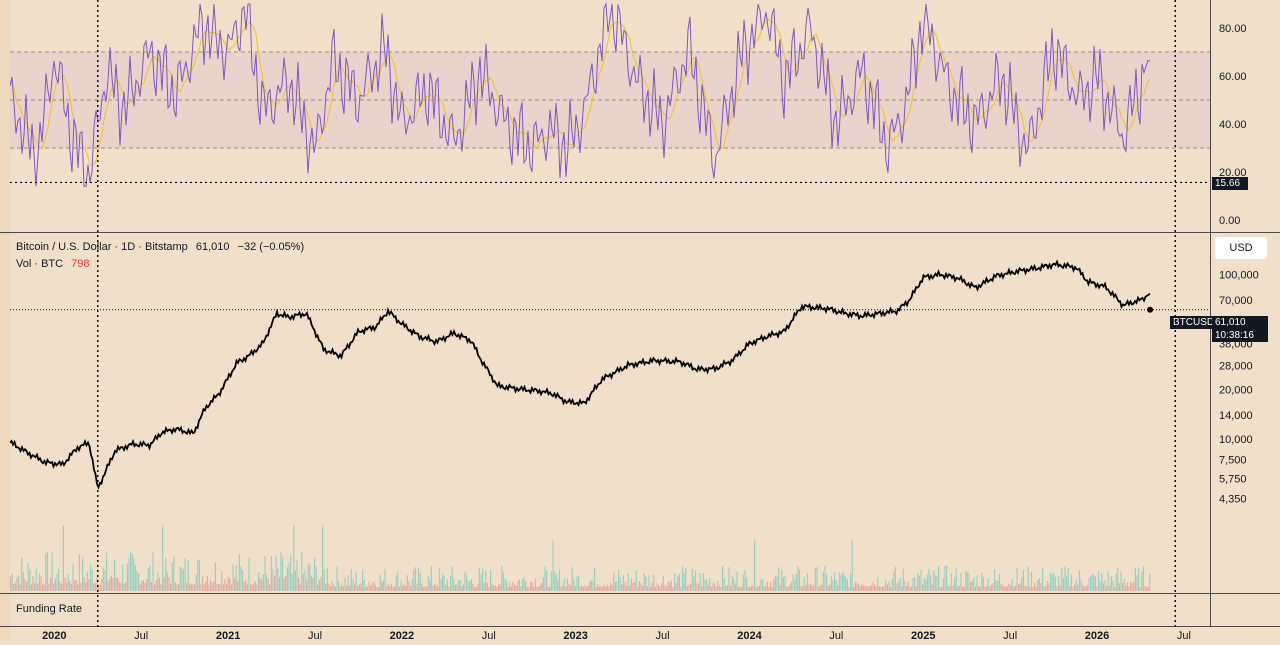  Describe the element at coordinates (610, 610) in the screenshot. I see `funding-pane` at that location.